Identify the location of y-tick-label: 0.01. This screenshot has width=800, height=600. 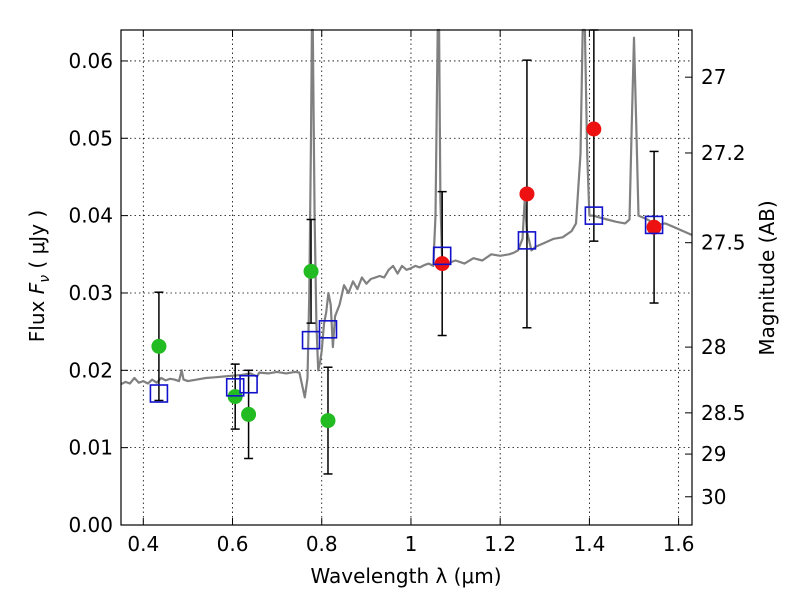
(90, 448).